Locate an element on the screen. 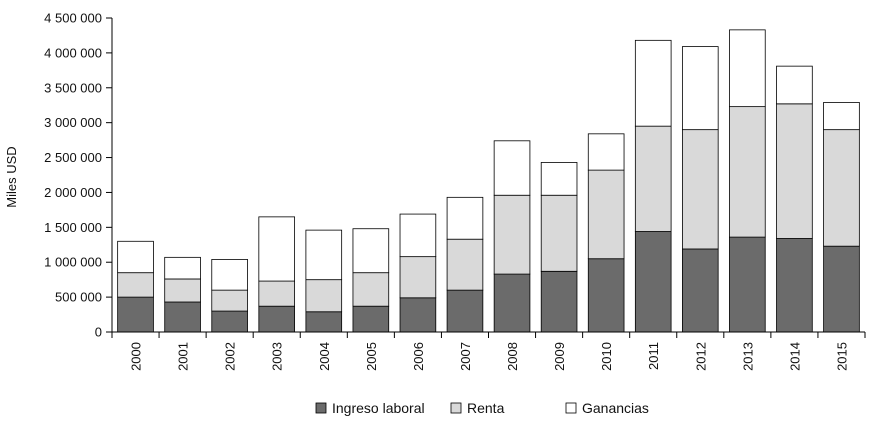 The height and width of the screenshot is (423, 873). y-tick-label: 500 000 is located at coordinates (78, 297).